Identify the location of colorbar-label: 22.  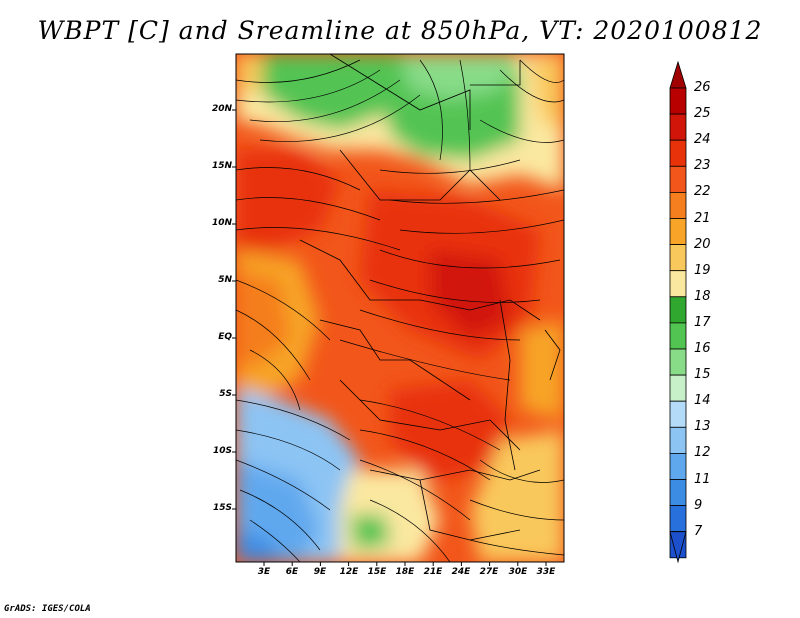
(702, 192).